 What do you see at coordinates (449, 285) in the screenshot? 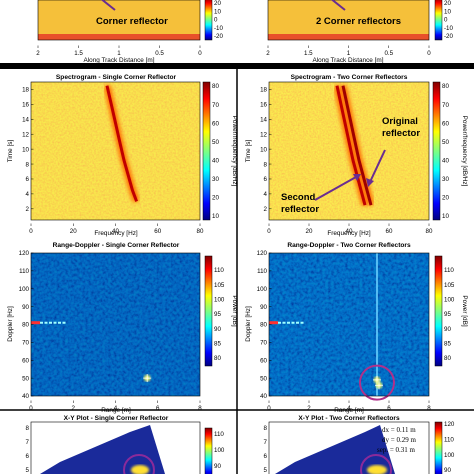
I see `range-doppler-two-colorbar-tick: 105` at bounding box center [449, 285].